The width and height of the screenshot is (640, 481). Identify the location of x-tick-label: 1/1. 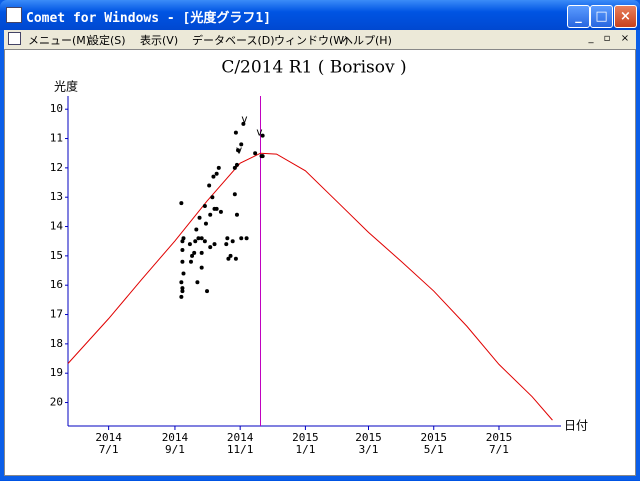
(305, 449).